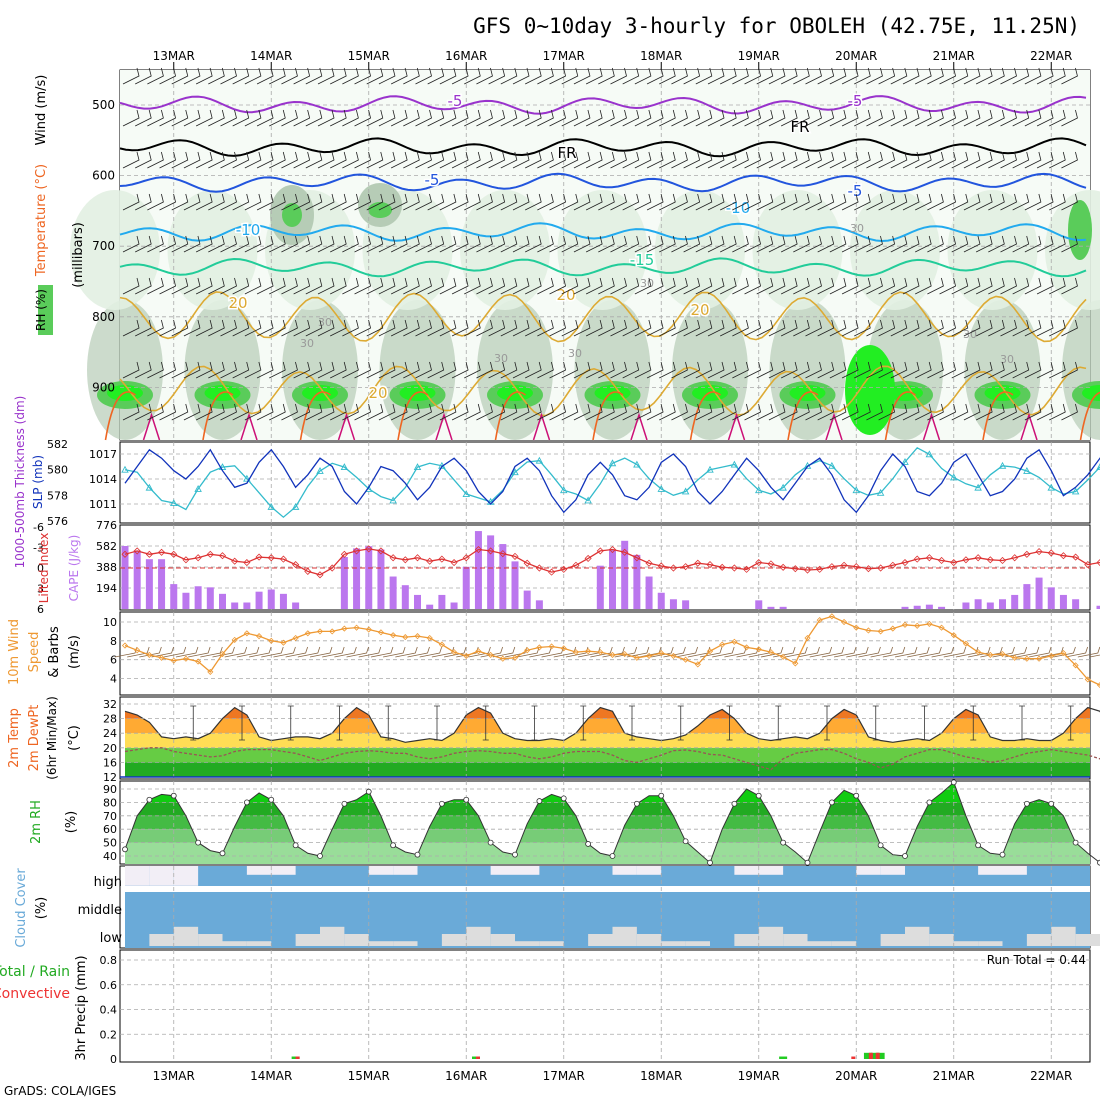 Image resolution: width=1100 pixels, height=1100 pixels. What do you see at coordinates (106, 525) in the screenshot?
I see `cape-tick-label: 776` at bounding box center [106, 525].